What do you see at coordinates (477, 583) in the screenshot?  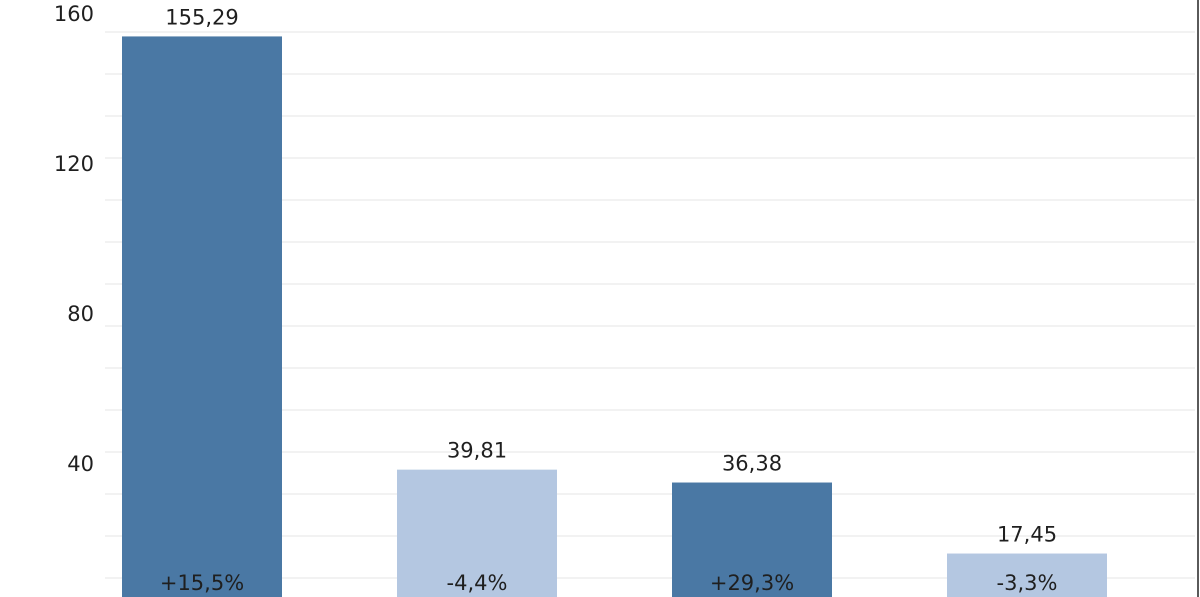 I see `change-label-2: -4,4%` at bounding box center [477, 583].